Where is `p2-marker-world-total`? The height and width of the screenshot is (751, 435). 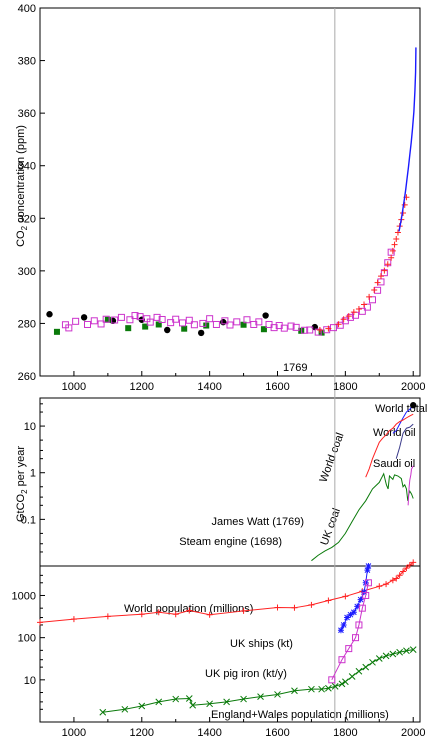 p2-marker-world-total is located at coordinates (413, 405).